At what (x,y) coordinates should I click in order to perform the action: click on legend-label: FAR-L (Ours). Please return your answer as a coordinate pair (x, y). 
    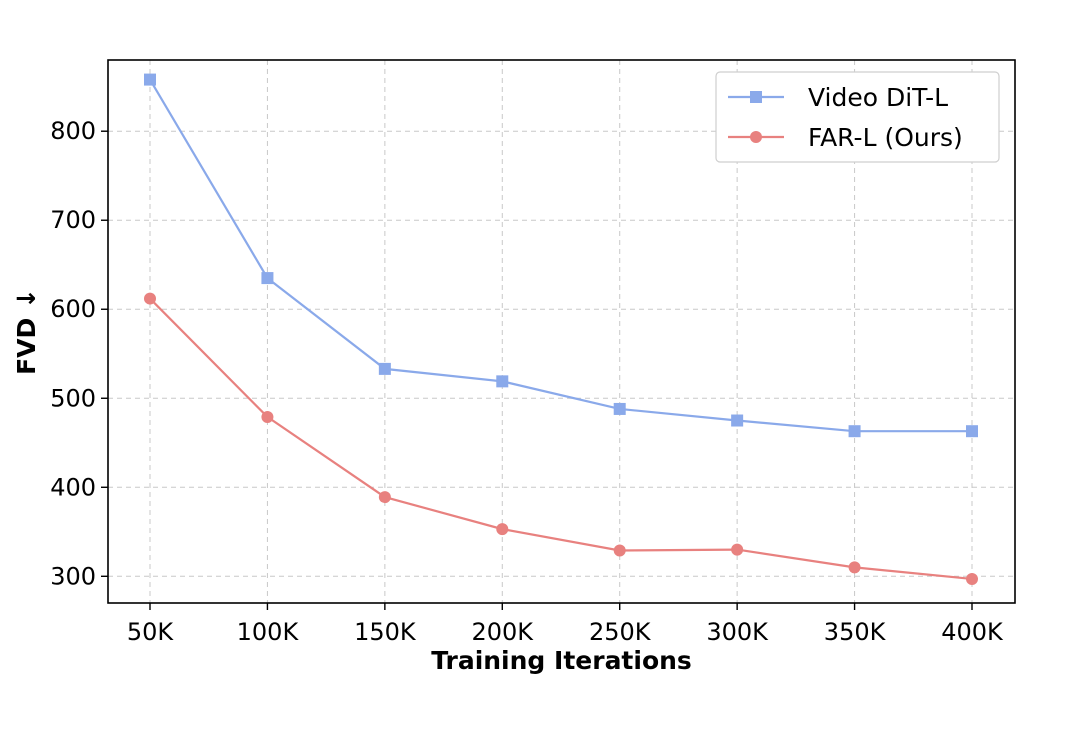
    Looking at the image, I should click on (885, 137).